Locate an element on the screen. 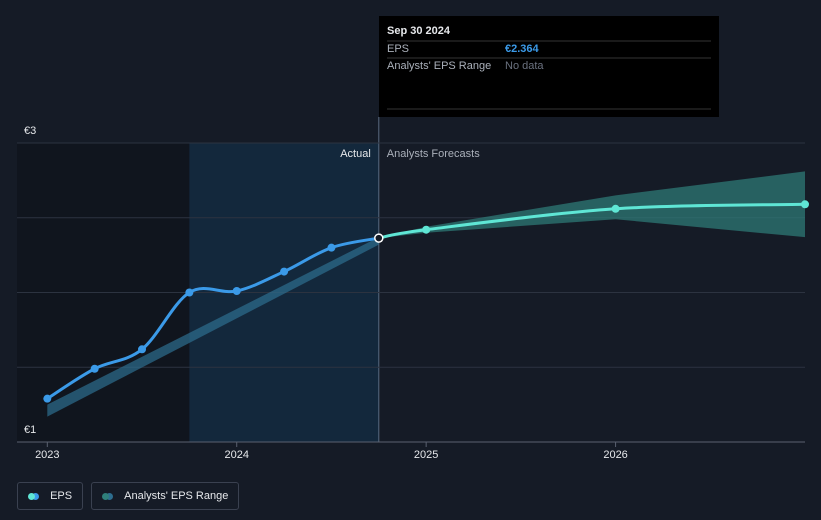 This screenshot has height=520, width=821. highlight-point is located at coordinates (379, 238).